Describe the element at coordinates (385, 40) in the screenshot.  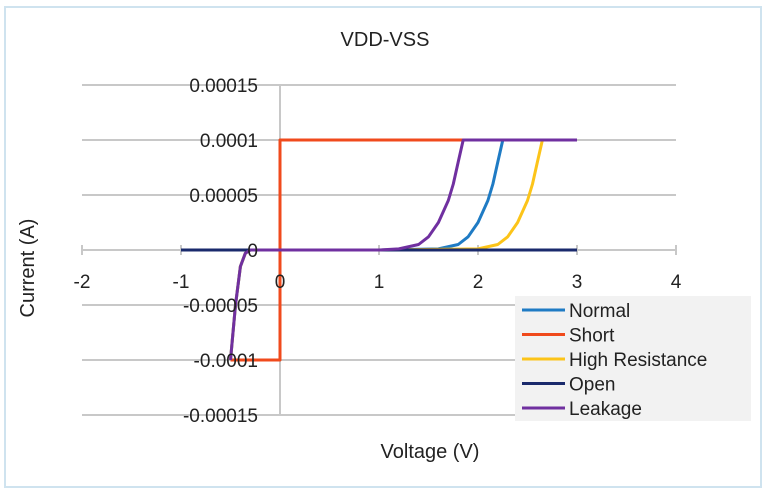
I see `chart-title: VDD-VSS` at that location.